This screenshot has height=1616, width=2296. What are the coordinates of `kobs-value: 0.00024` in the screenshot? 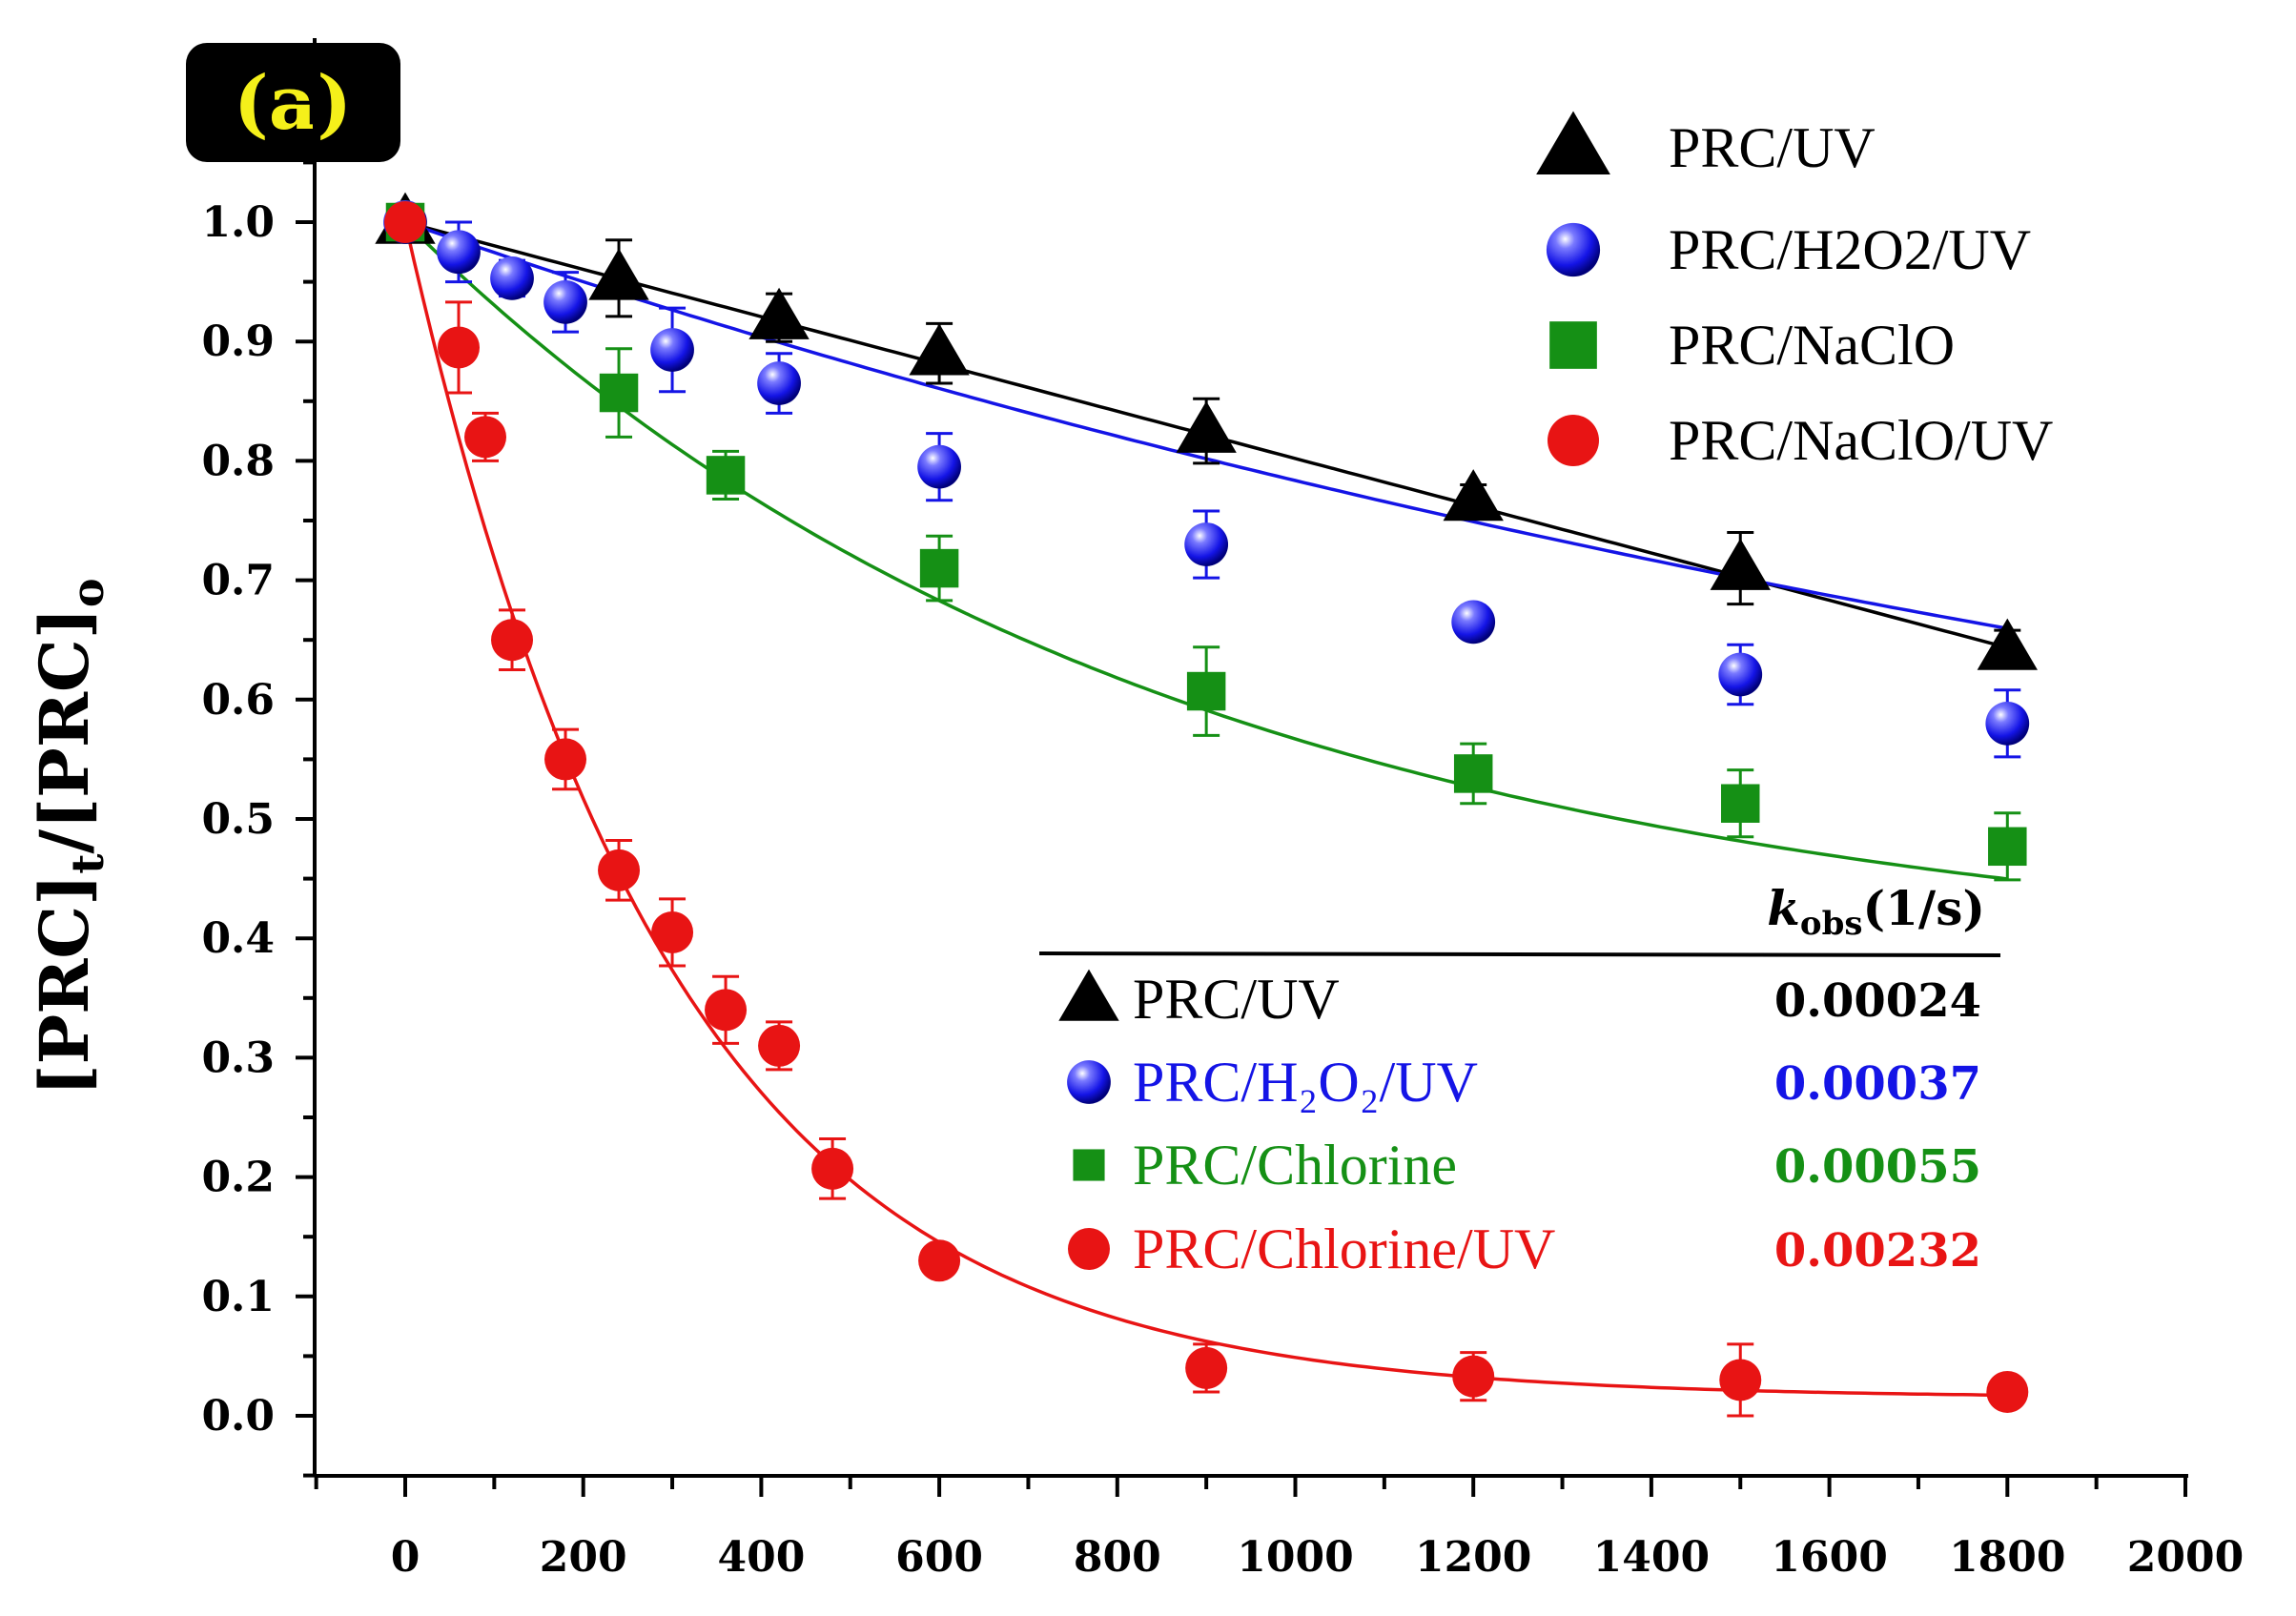 It's located at (1878, 1001).